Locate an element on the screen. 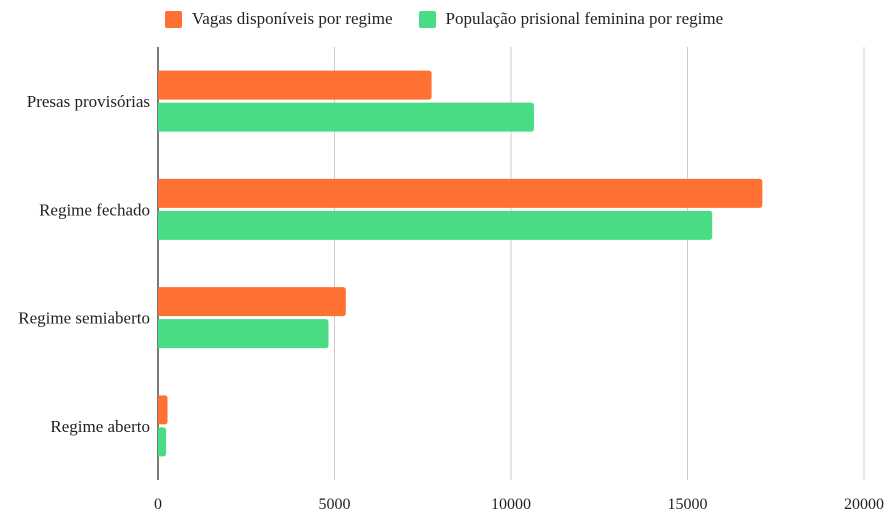 This screenshot has height=514, width=888. legend-item-populacao: População prisional feminina por regime is located at coordinates (571, 19).